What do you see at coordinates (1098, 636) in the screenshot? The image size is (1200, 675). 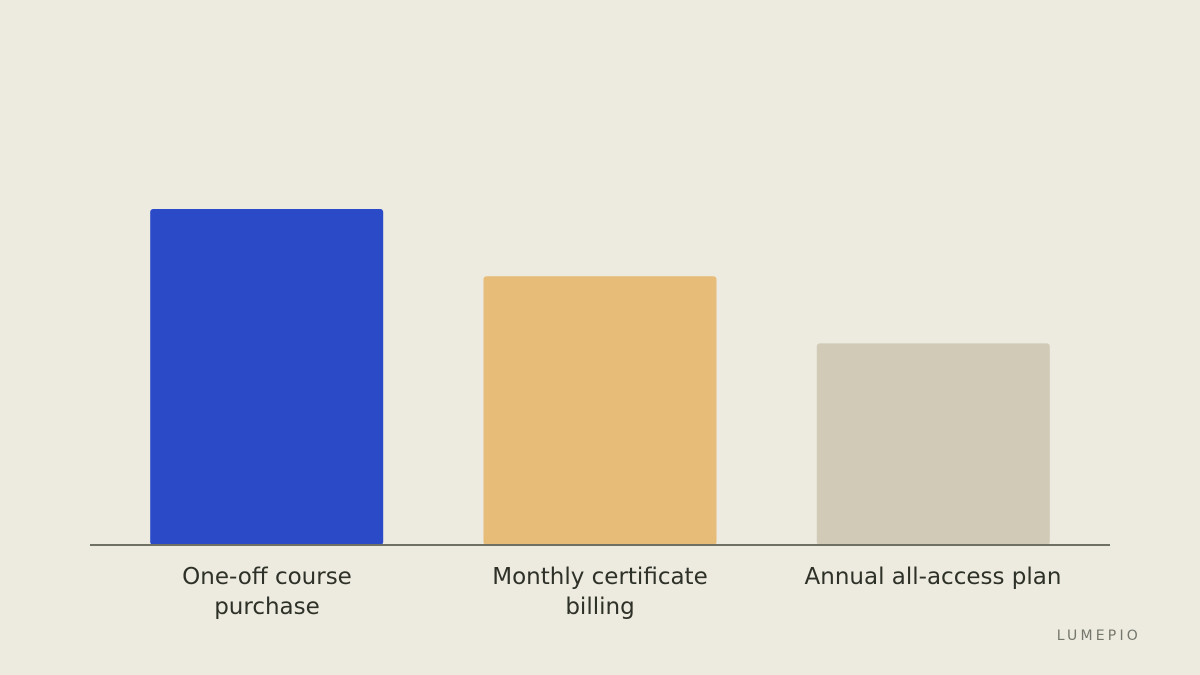 I see `brand-logo-text: LUMEPIO` at bounding box center [1098, 636].